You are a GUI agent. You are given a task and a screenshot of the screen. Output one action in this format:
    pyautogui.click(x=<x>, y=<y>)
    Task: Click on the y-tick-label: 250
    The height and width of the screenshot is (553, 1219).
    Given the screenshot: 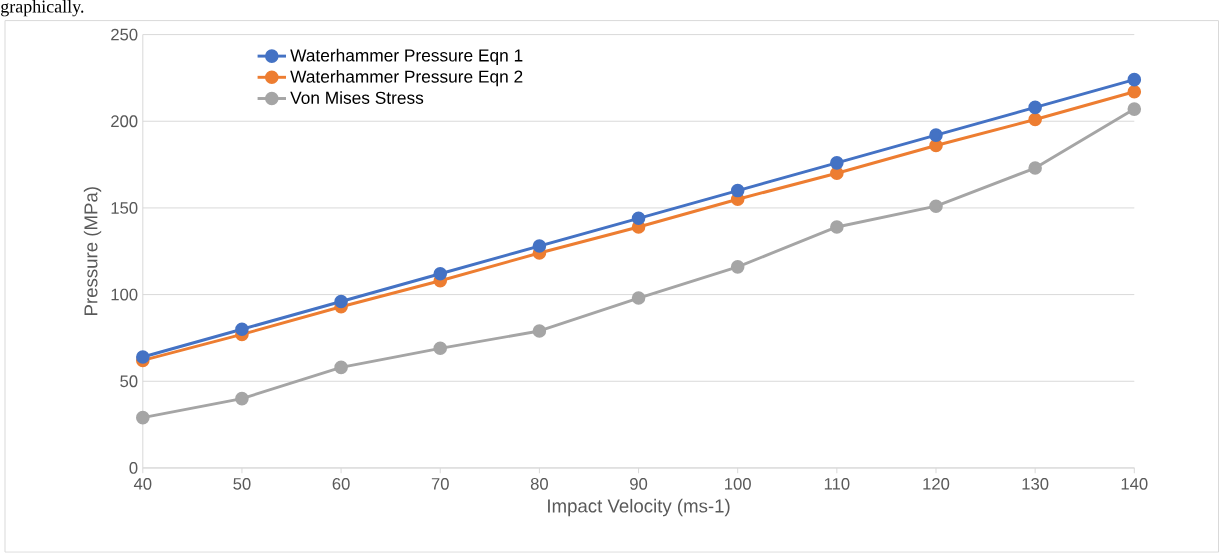 What is the action you would take?
    pyautogui.click(x=124, y=34)
    